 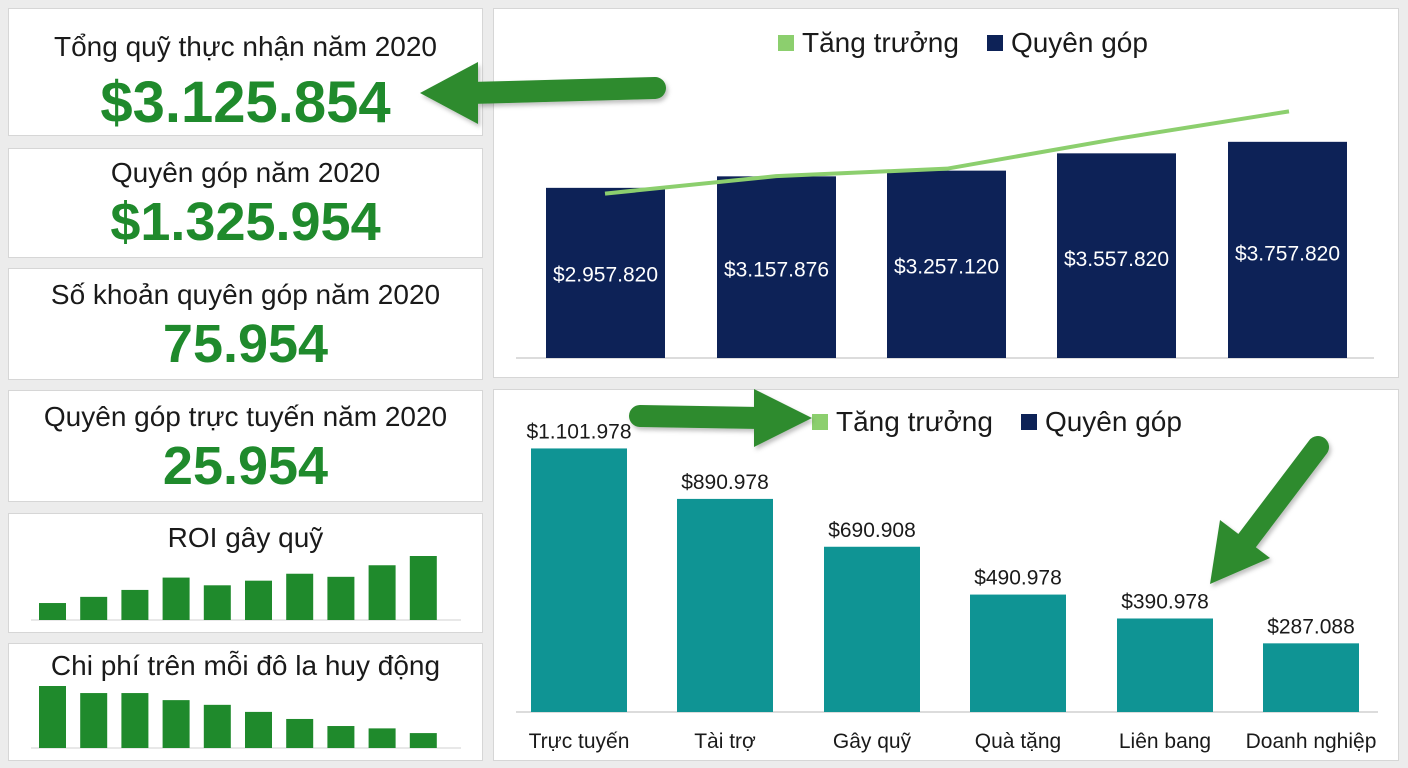 I want to click on kpi-value: 25.954, so click(x=245, y=466).